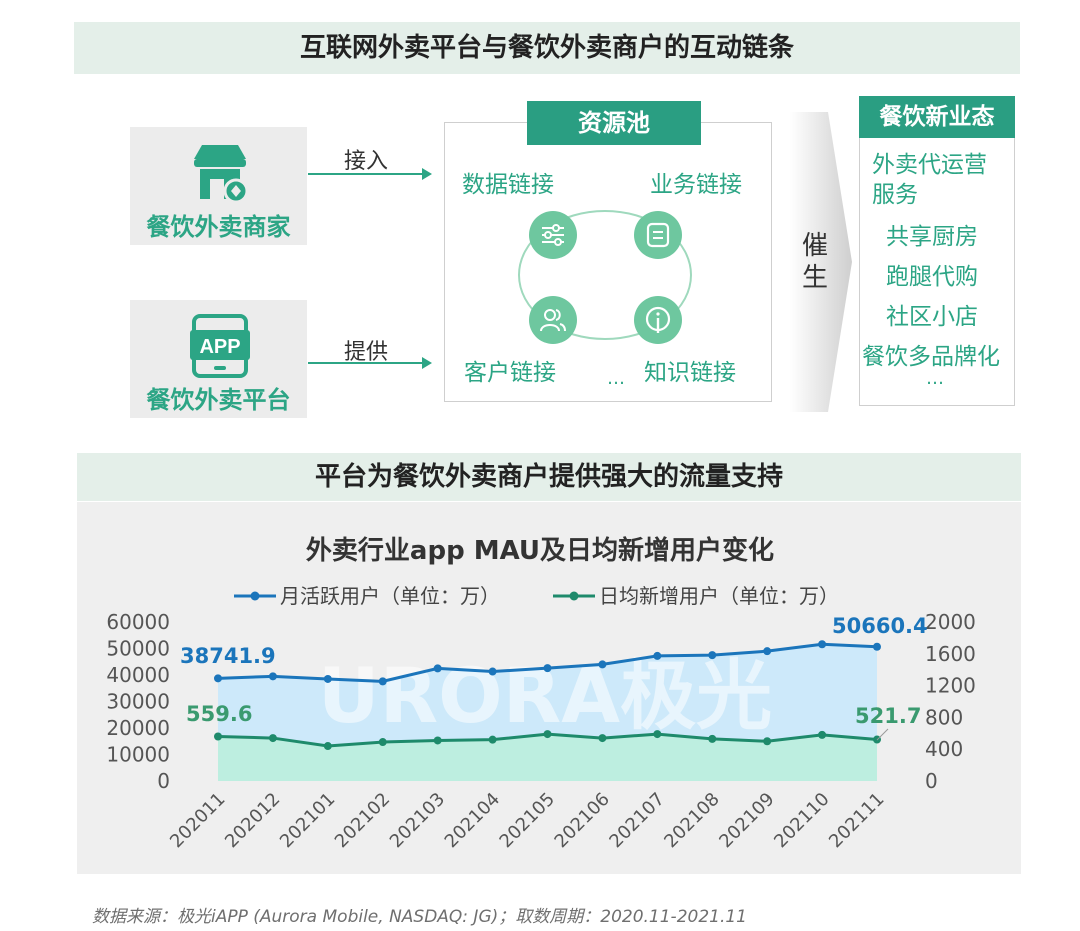 The image size is (1080, 931). Describe the element at coordinates (218, 400) in the screenshot. I see `platform-label: 餐饮外卖平台` at that location.